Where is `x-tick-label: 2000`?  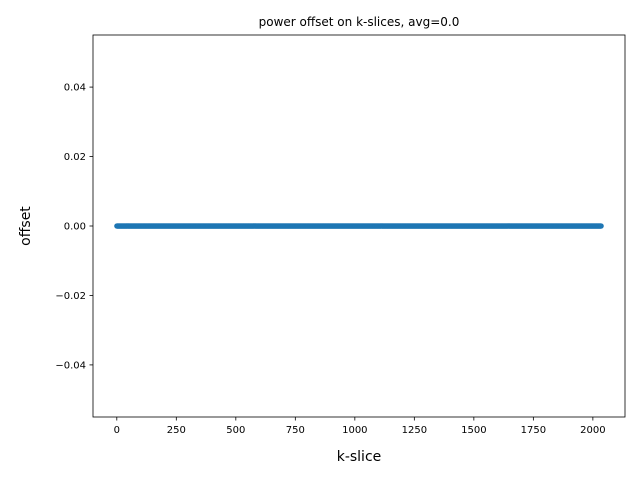
x-tick-label: 2000 is located at coordinates (592, 430).